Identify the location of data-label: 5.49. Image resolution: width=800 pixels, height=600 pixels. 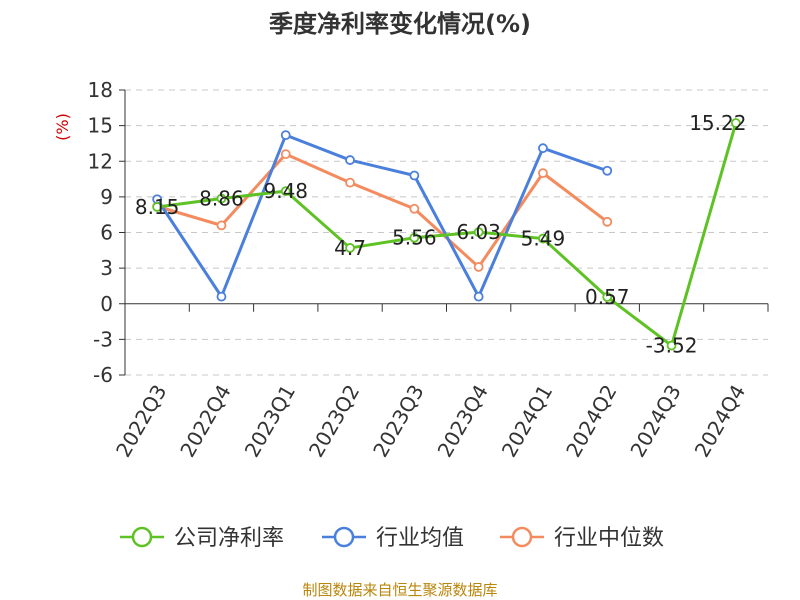
(543, 239).